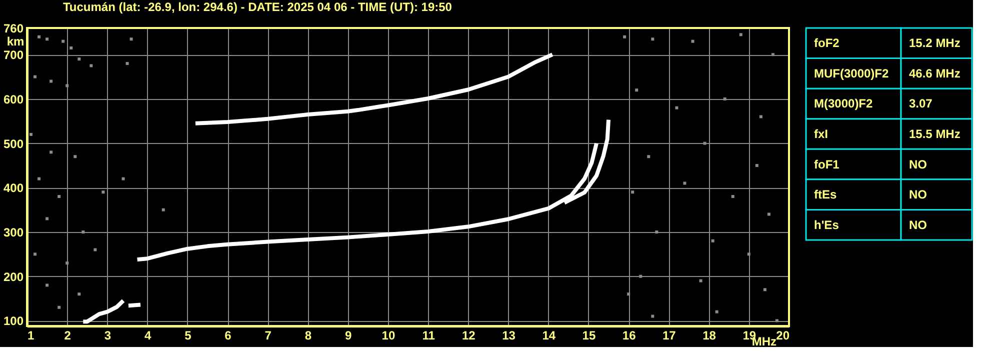 The image size is (998, 359). Describe the element at coordinates (429, 335) in the screenshot. I see `x-tick-label: 11` at that location.